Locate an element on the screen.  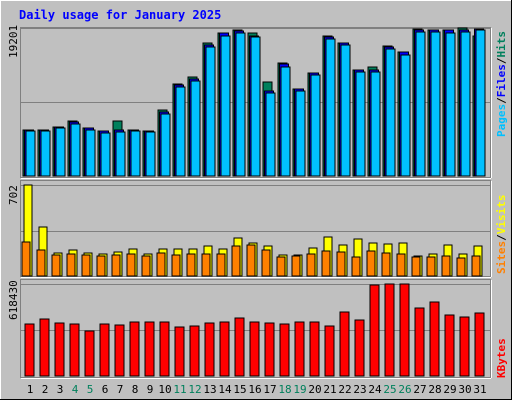
x-label-day-27: 27 is located at coordinates (419, 389).